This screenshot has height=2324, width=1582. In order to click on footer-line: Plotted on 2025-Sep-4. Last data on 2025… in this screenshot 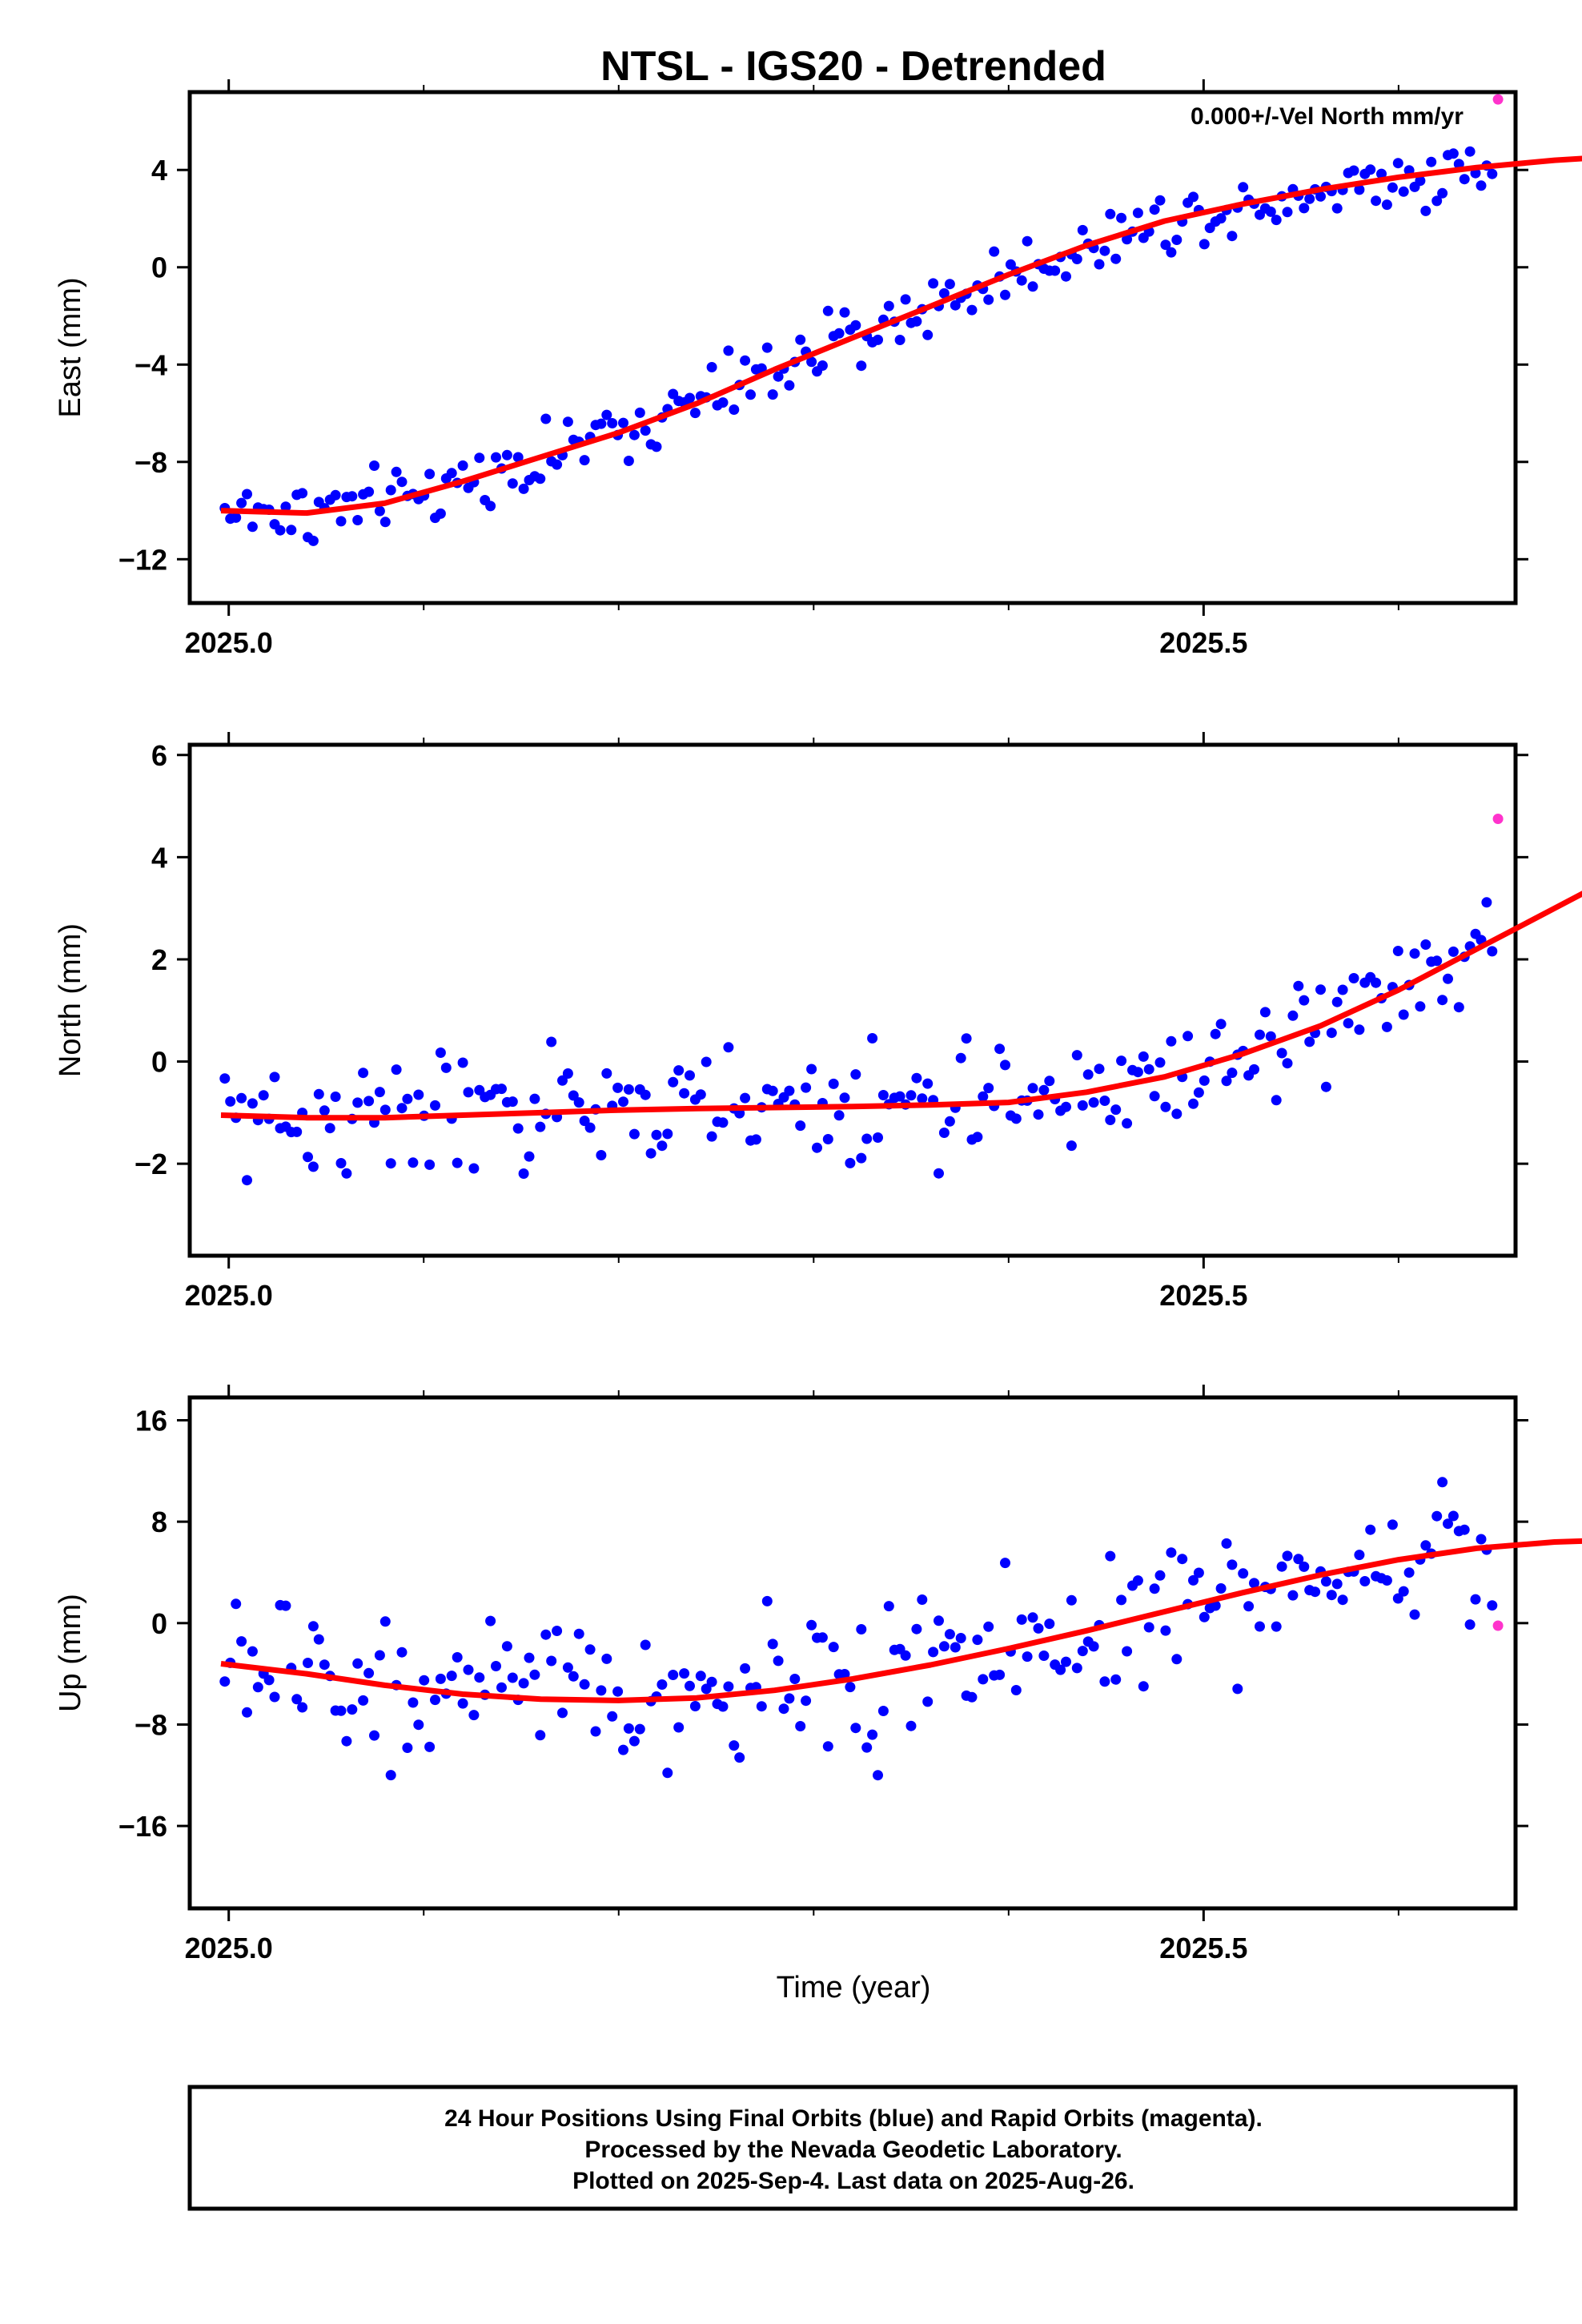, I will do `click(853, 2181)`.